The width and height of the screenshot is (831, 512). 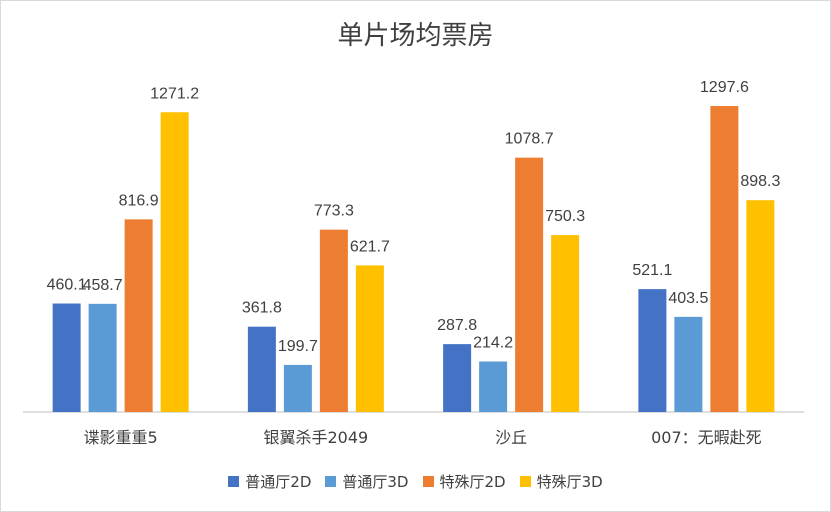 I want to click on data-label-1-1: 199.7, so click(x=298, y=346).